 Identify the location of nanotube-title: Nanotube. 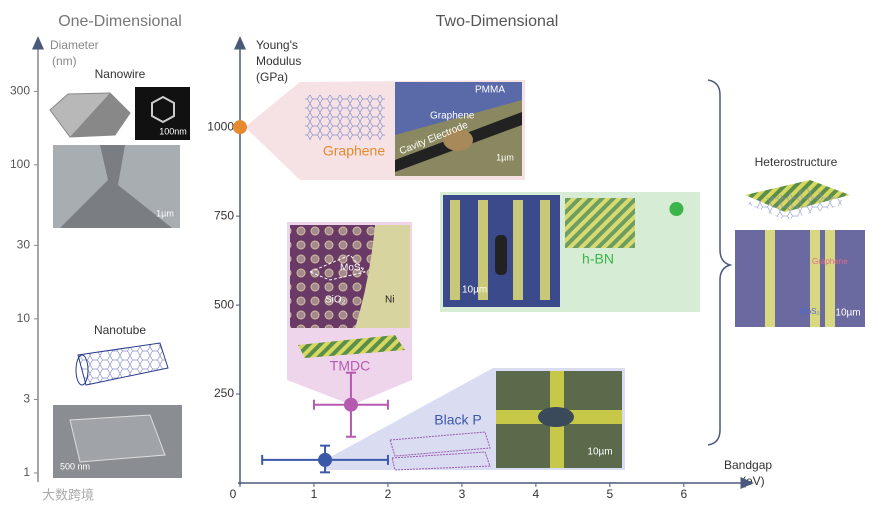
(120, 330).